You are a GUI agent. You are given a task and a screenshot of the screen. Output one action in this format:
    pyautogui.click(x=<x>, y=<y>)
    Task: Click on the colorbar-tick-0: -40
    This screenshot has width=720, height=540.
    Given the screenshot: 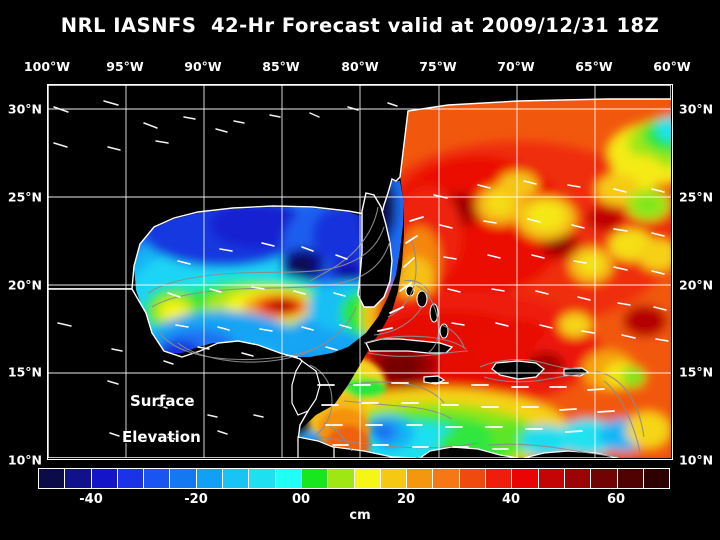 What is the action you would take?
    pyautogui.click(x=91, y=499)
    